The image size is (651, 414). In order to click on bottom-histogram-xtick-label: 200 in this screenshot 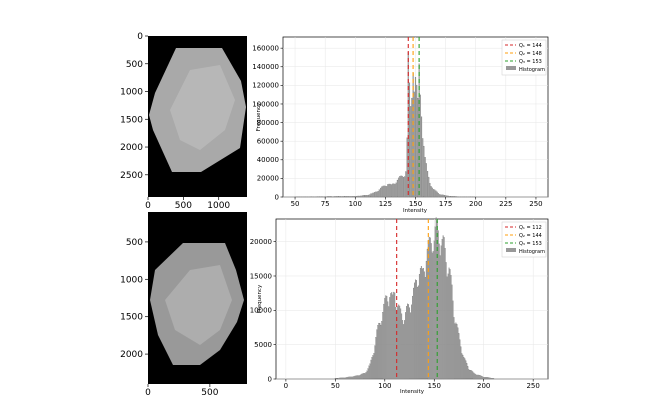, I will do `click(483, 386)`.